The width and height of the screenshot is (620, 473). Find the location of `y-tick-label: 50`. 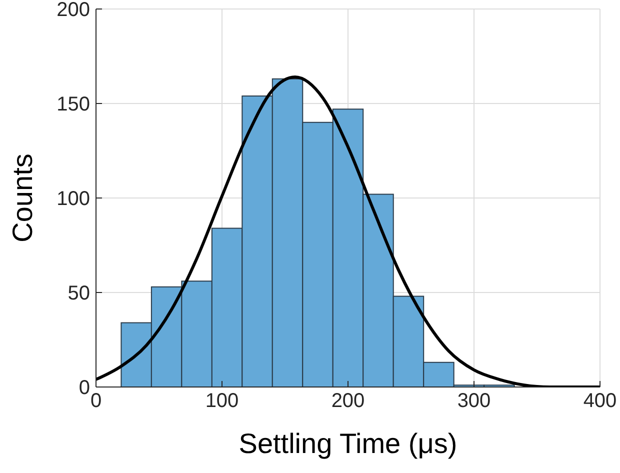

y-tick-label: 50 is located at coordinates (79, 293).